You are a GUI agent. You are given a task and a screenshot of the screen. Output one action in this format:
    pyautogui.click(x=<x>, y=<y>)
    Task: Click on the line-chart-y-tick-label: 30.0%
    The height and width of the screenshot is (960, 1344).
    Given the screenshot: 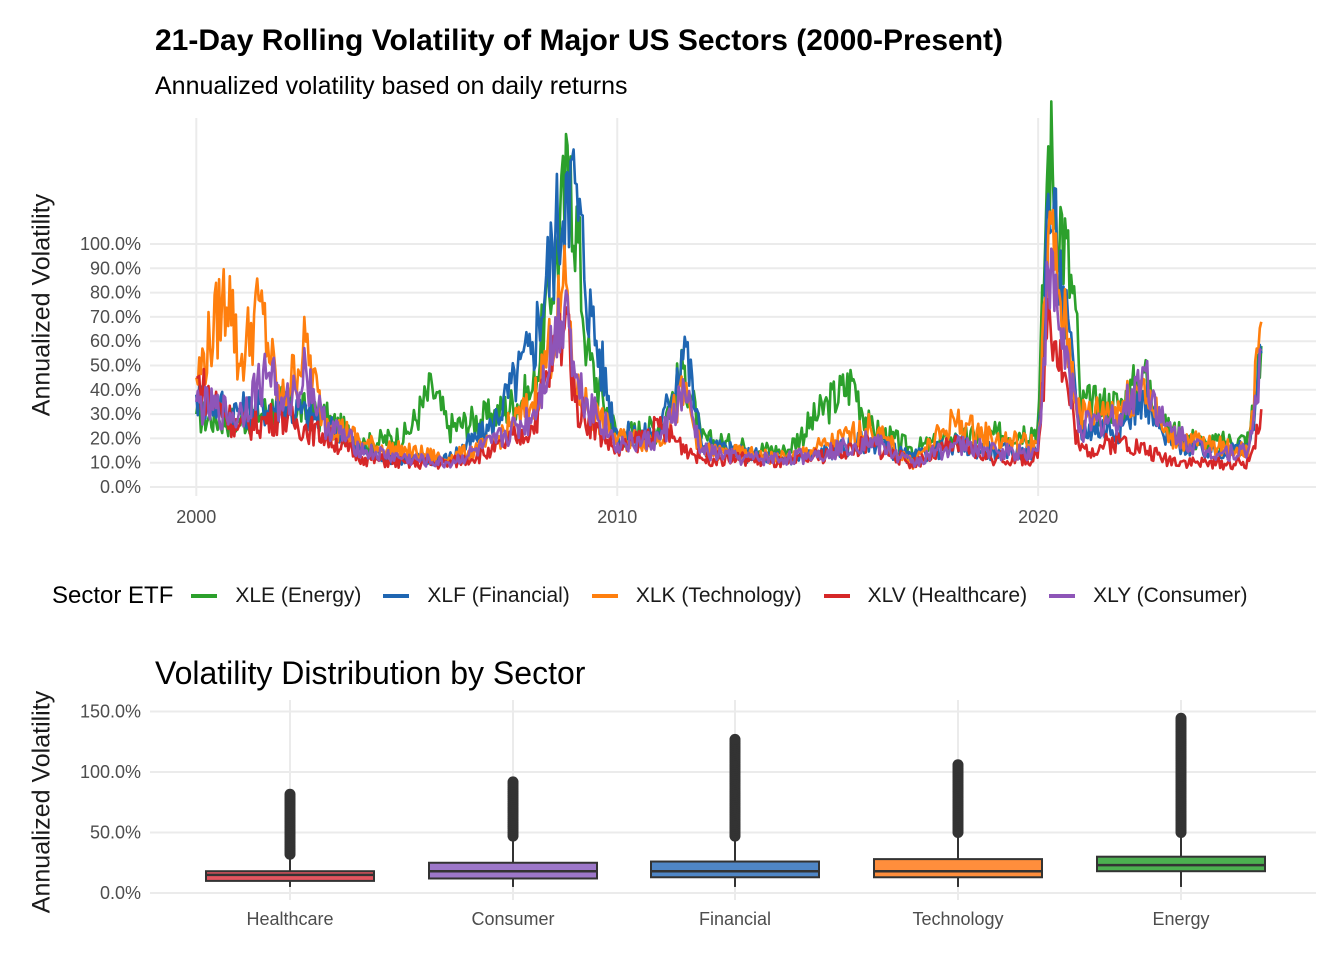 What is the action you would take?
    pyautogui.click(x=115, y=414)
    